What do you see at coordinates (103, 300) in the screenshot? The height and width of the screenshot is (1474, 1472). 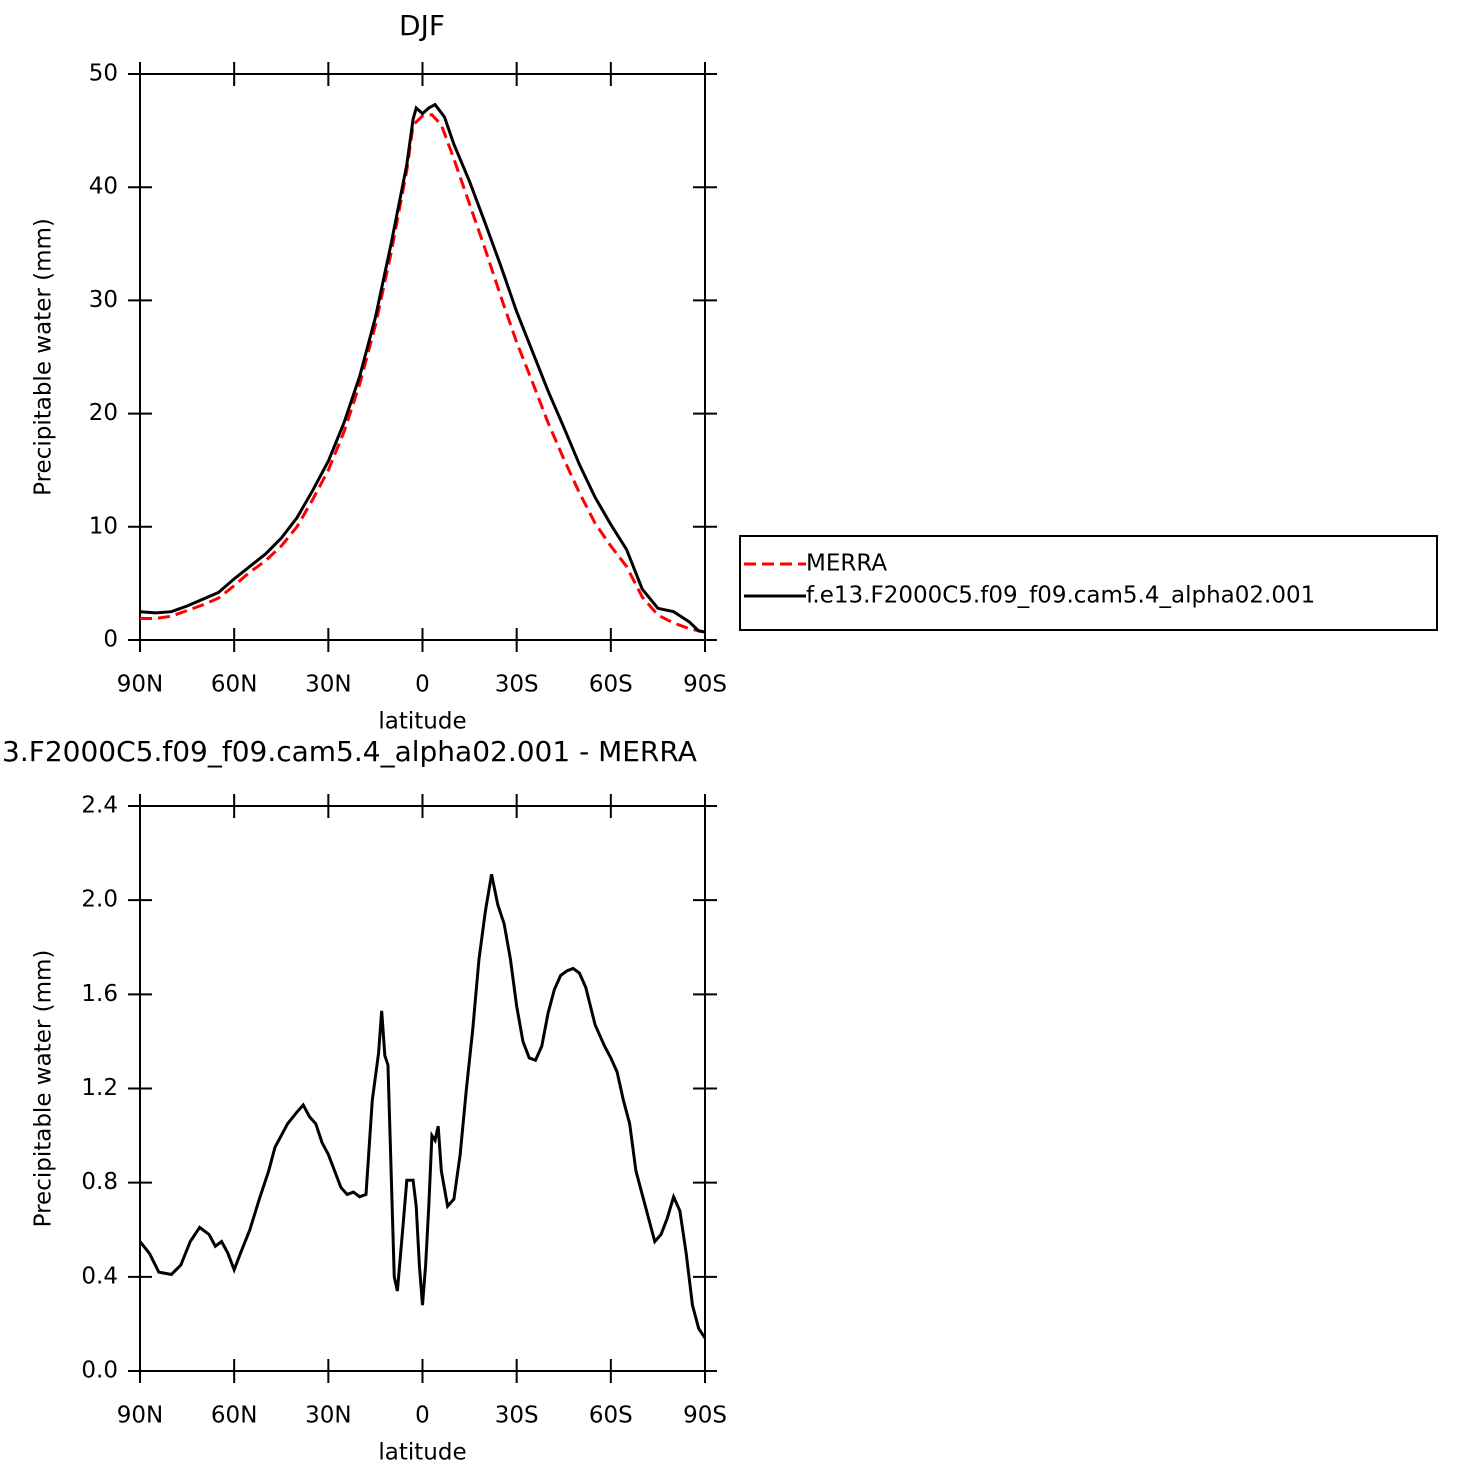 I see `y-tick-label: 30` at bounding box center [103, 300].